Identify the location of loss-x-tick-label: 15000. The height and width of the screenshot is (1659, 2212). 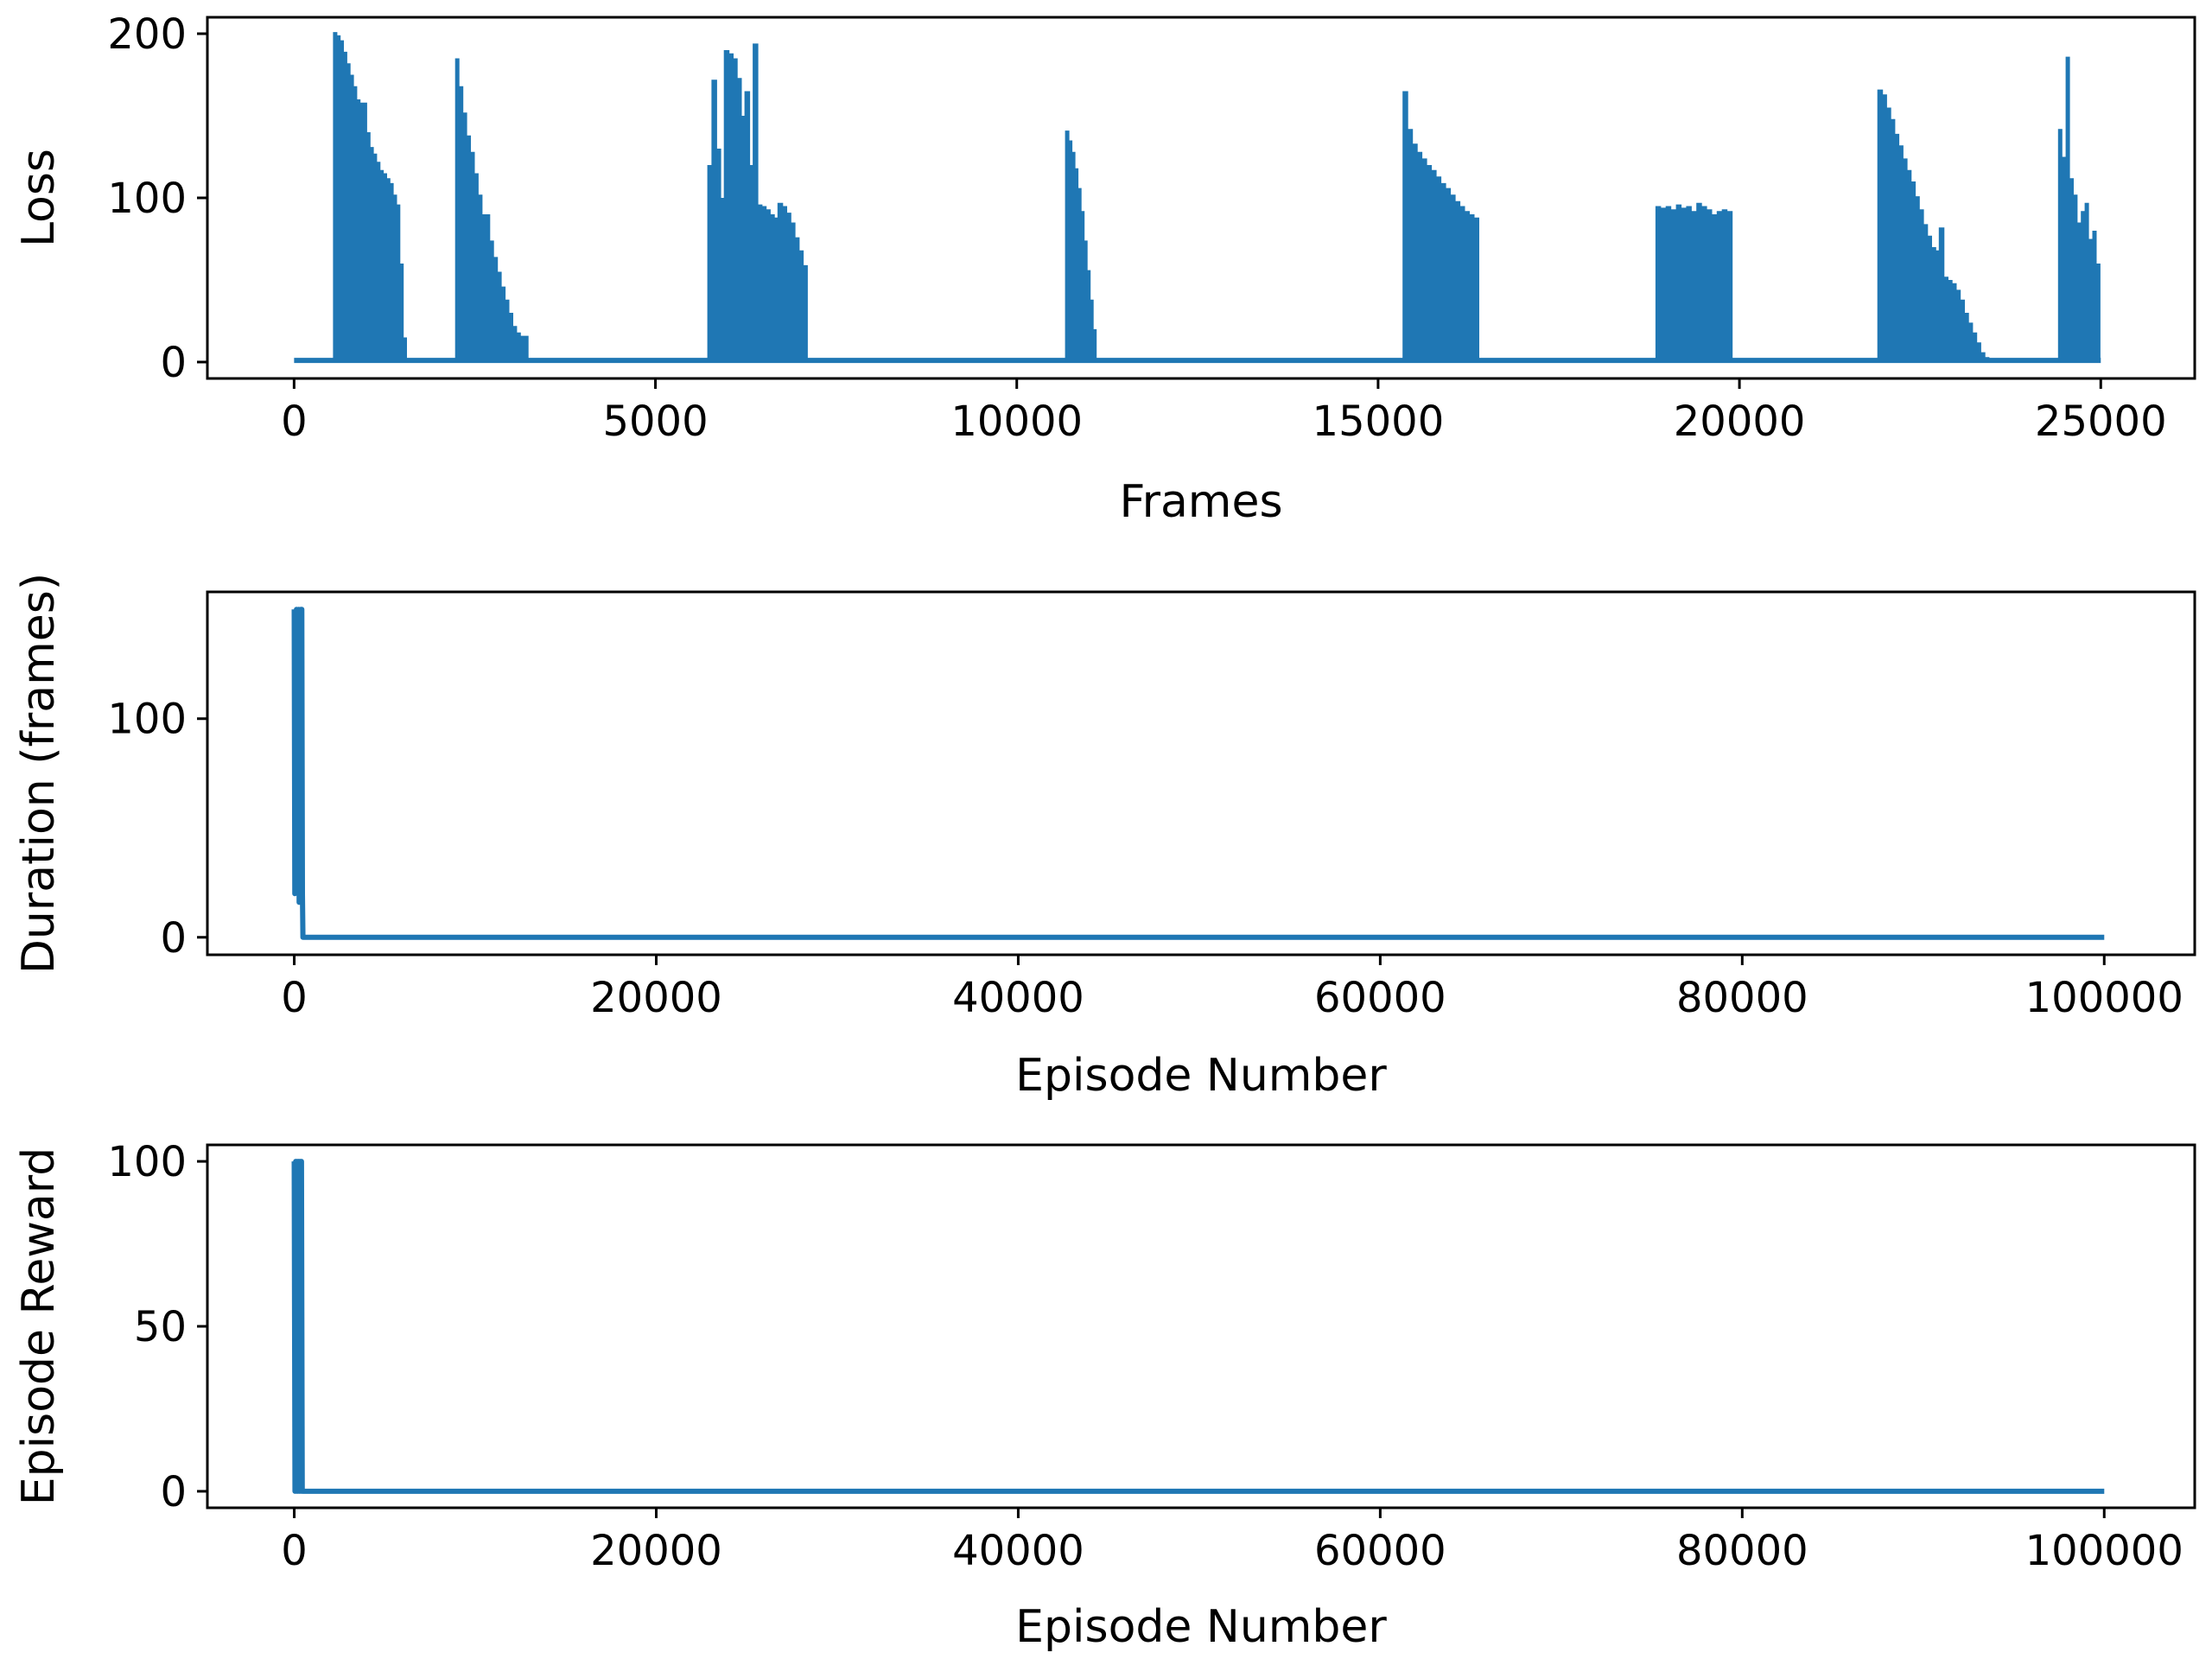
(1379, 421).